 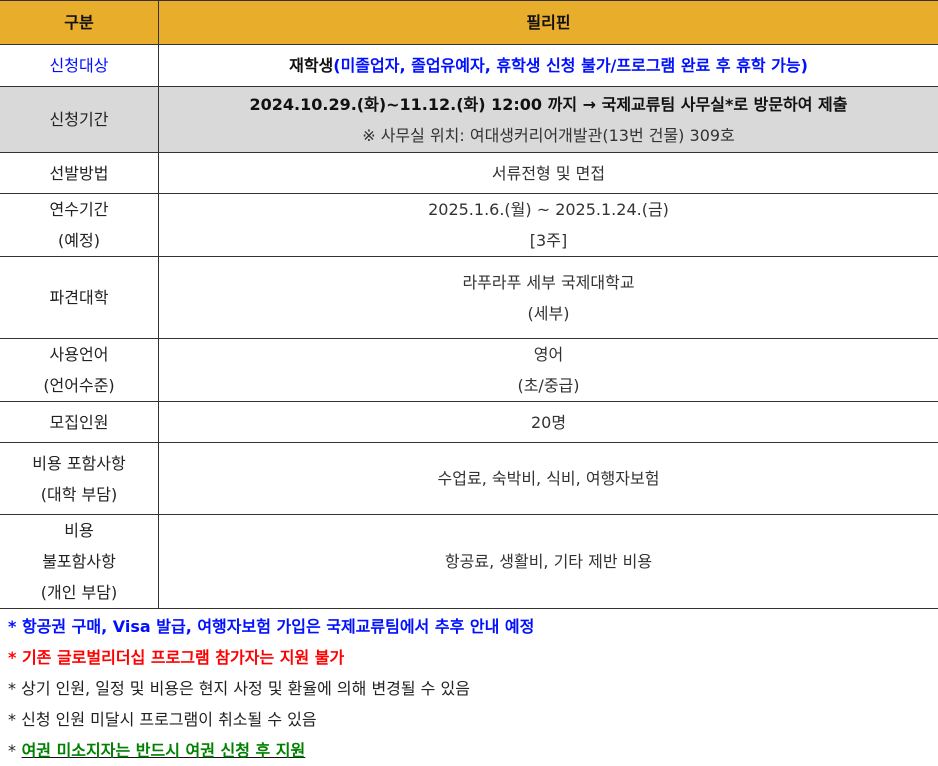 I want to click on header-country: 필리핀, so click(x=548, y=23).